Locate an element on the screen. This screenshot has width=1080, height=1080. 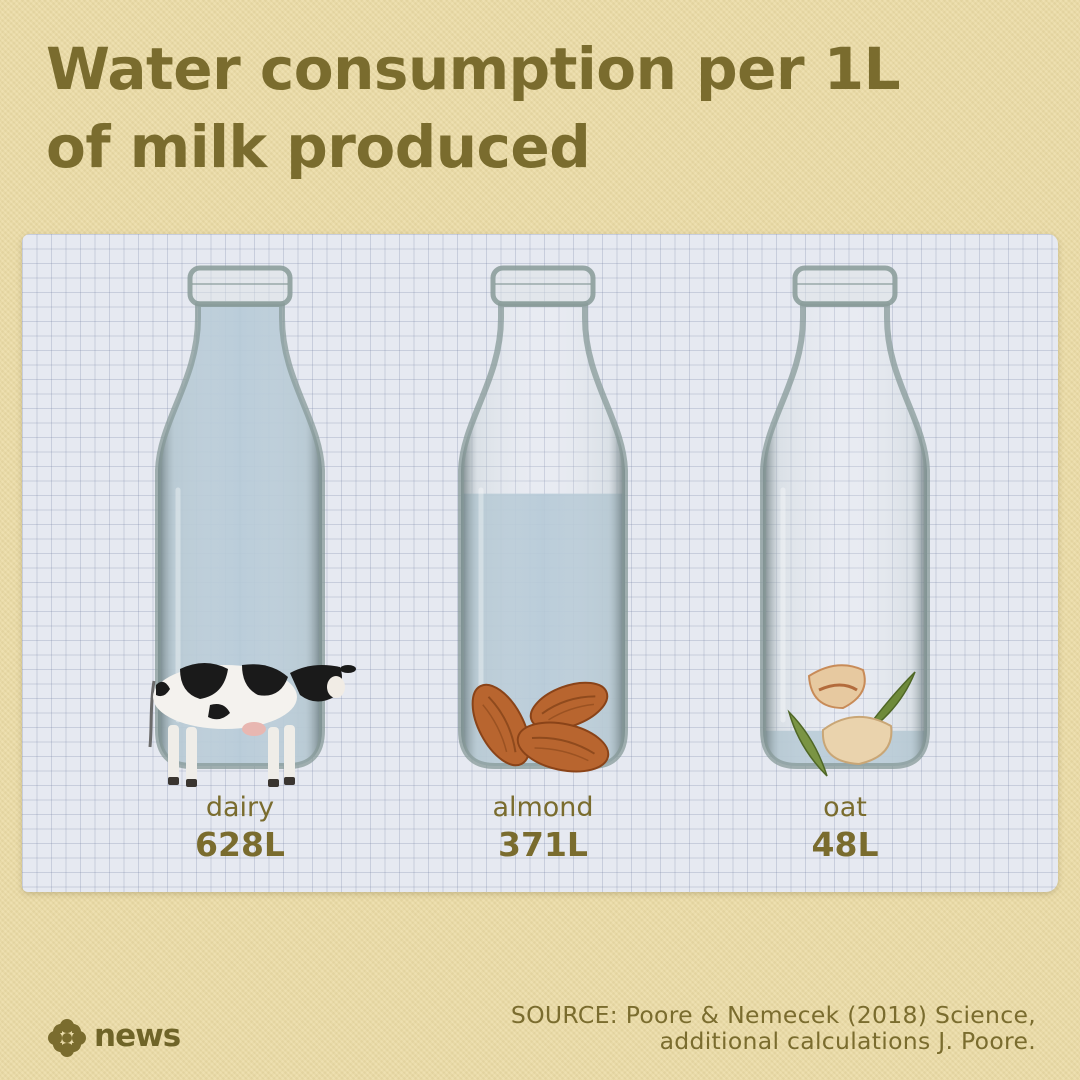
bottle-glass is located at coordinates (845, 535).